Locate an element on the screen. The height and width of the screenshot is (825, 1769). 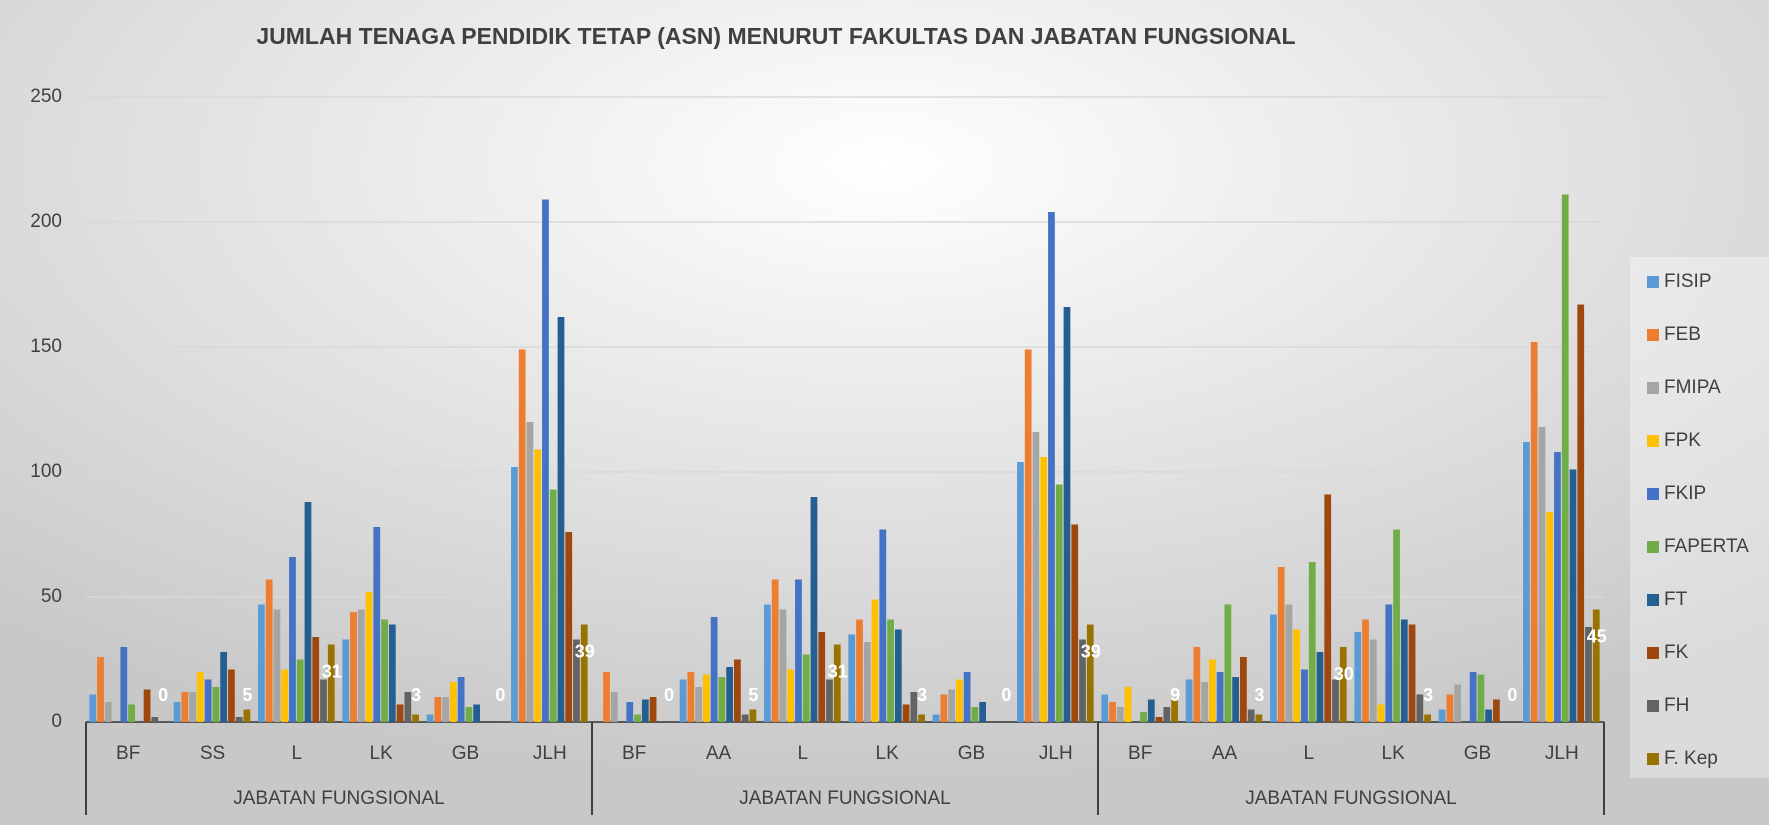
y-tick-label: 150 is located at coordinates (46, 346).